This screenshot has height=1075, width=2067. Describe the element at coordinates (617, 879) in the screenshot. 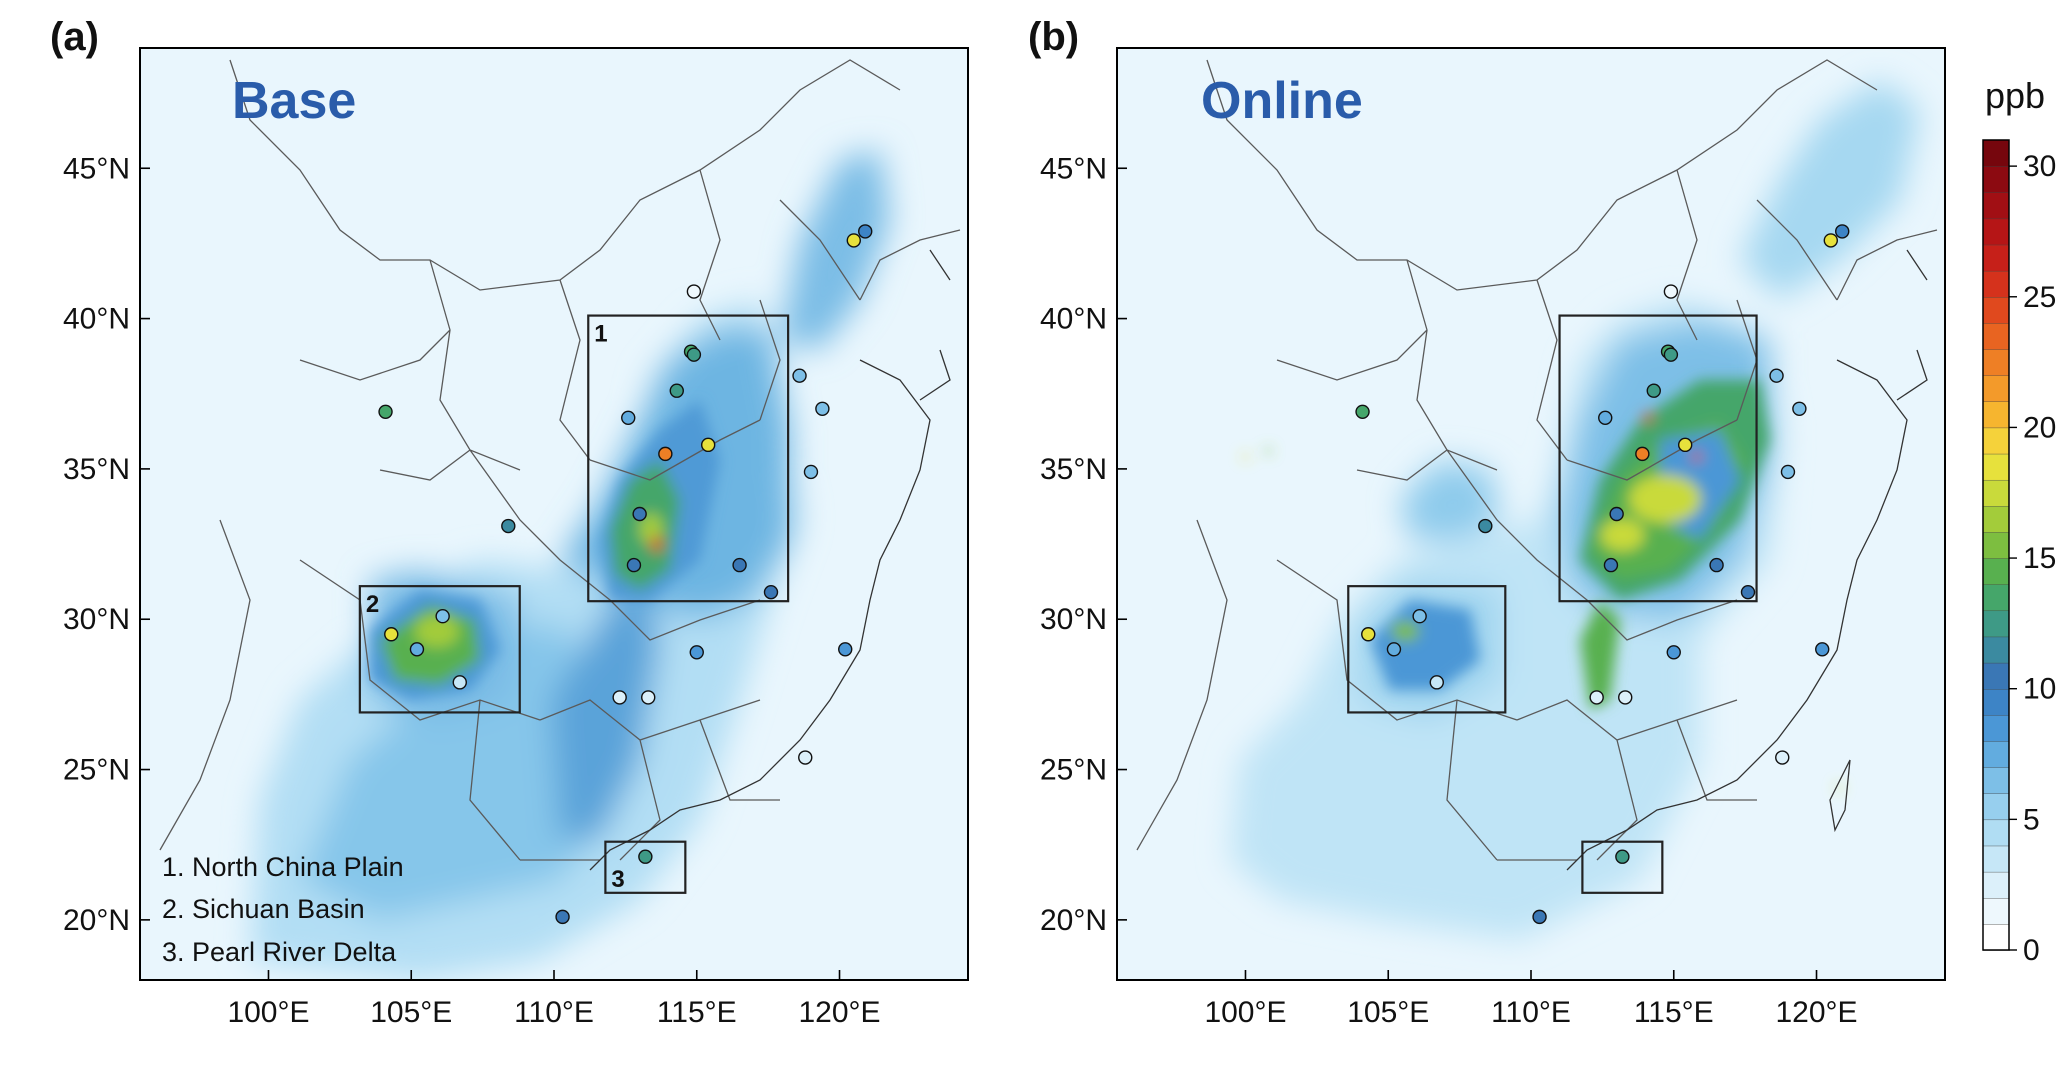

I see `panel-a-region-number: 3` at that location.